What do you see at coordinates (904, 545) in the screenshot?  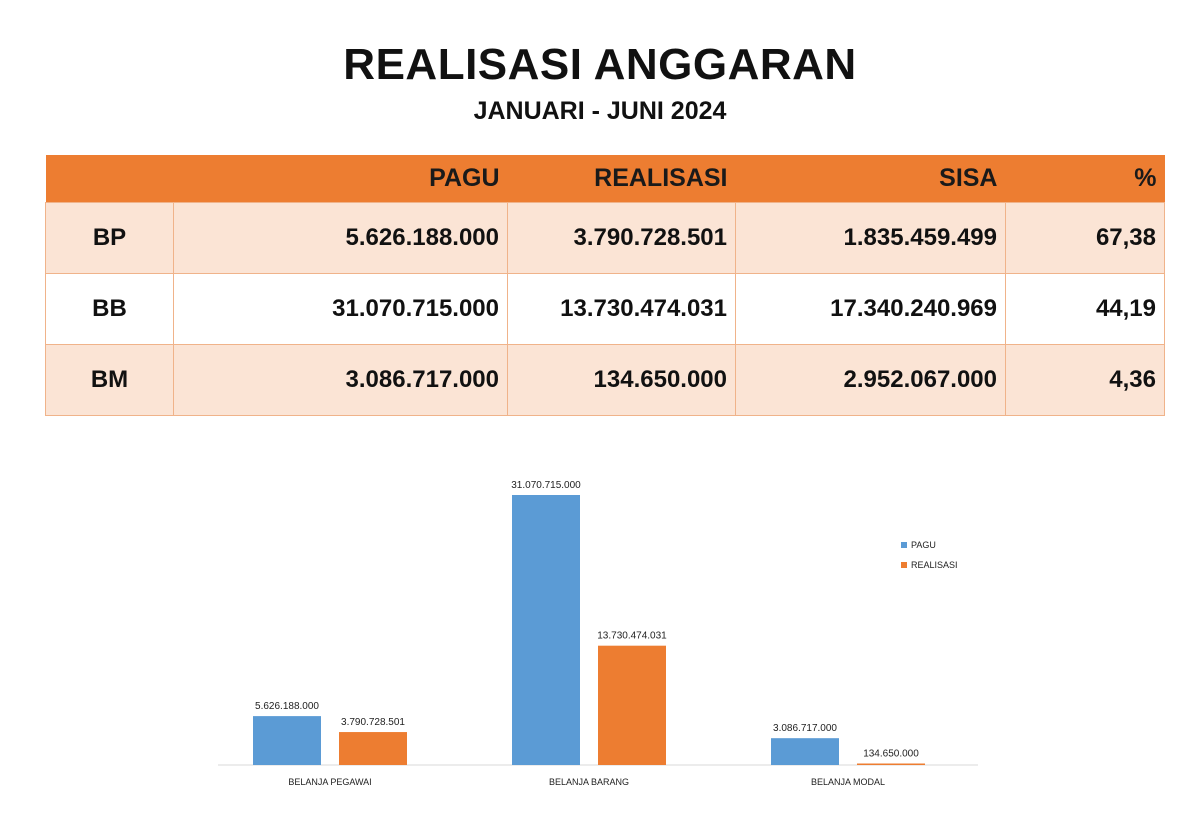 I see `legend-swatch-pagu` at bounding box center [904, 545].